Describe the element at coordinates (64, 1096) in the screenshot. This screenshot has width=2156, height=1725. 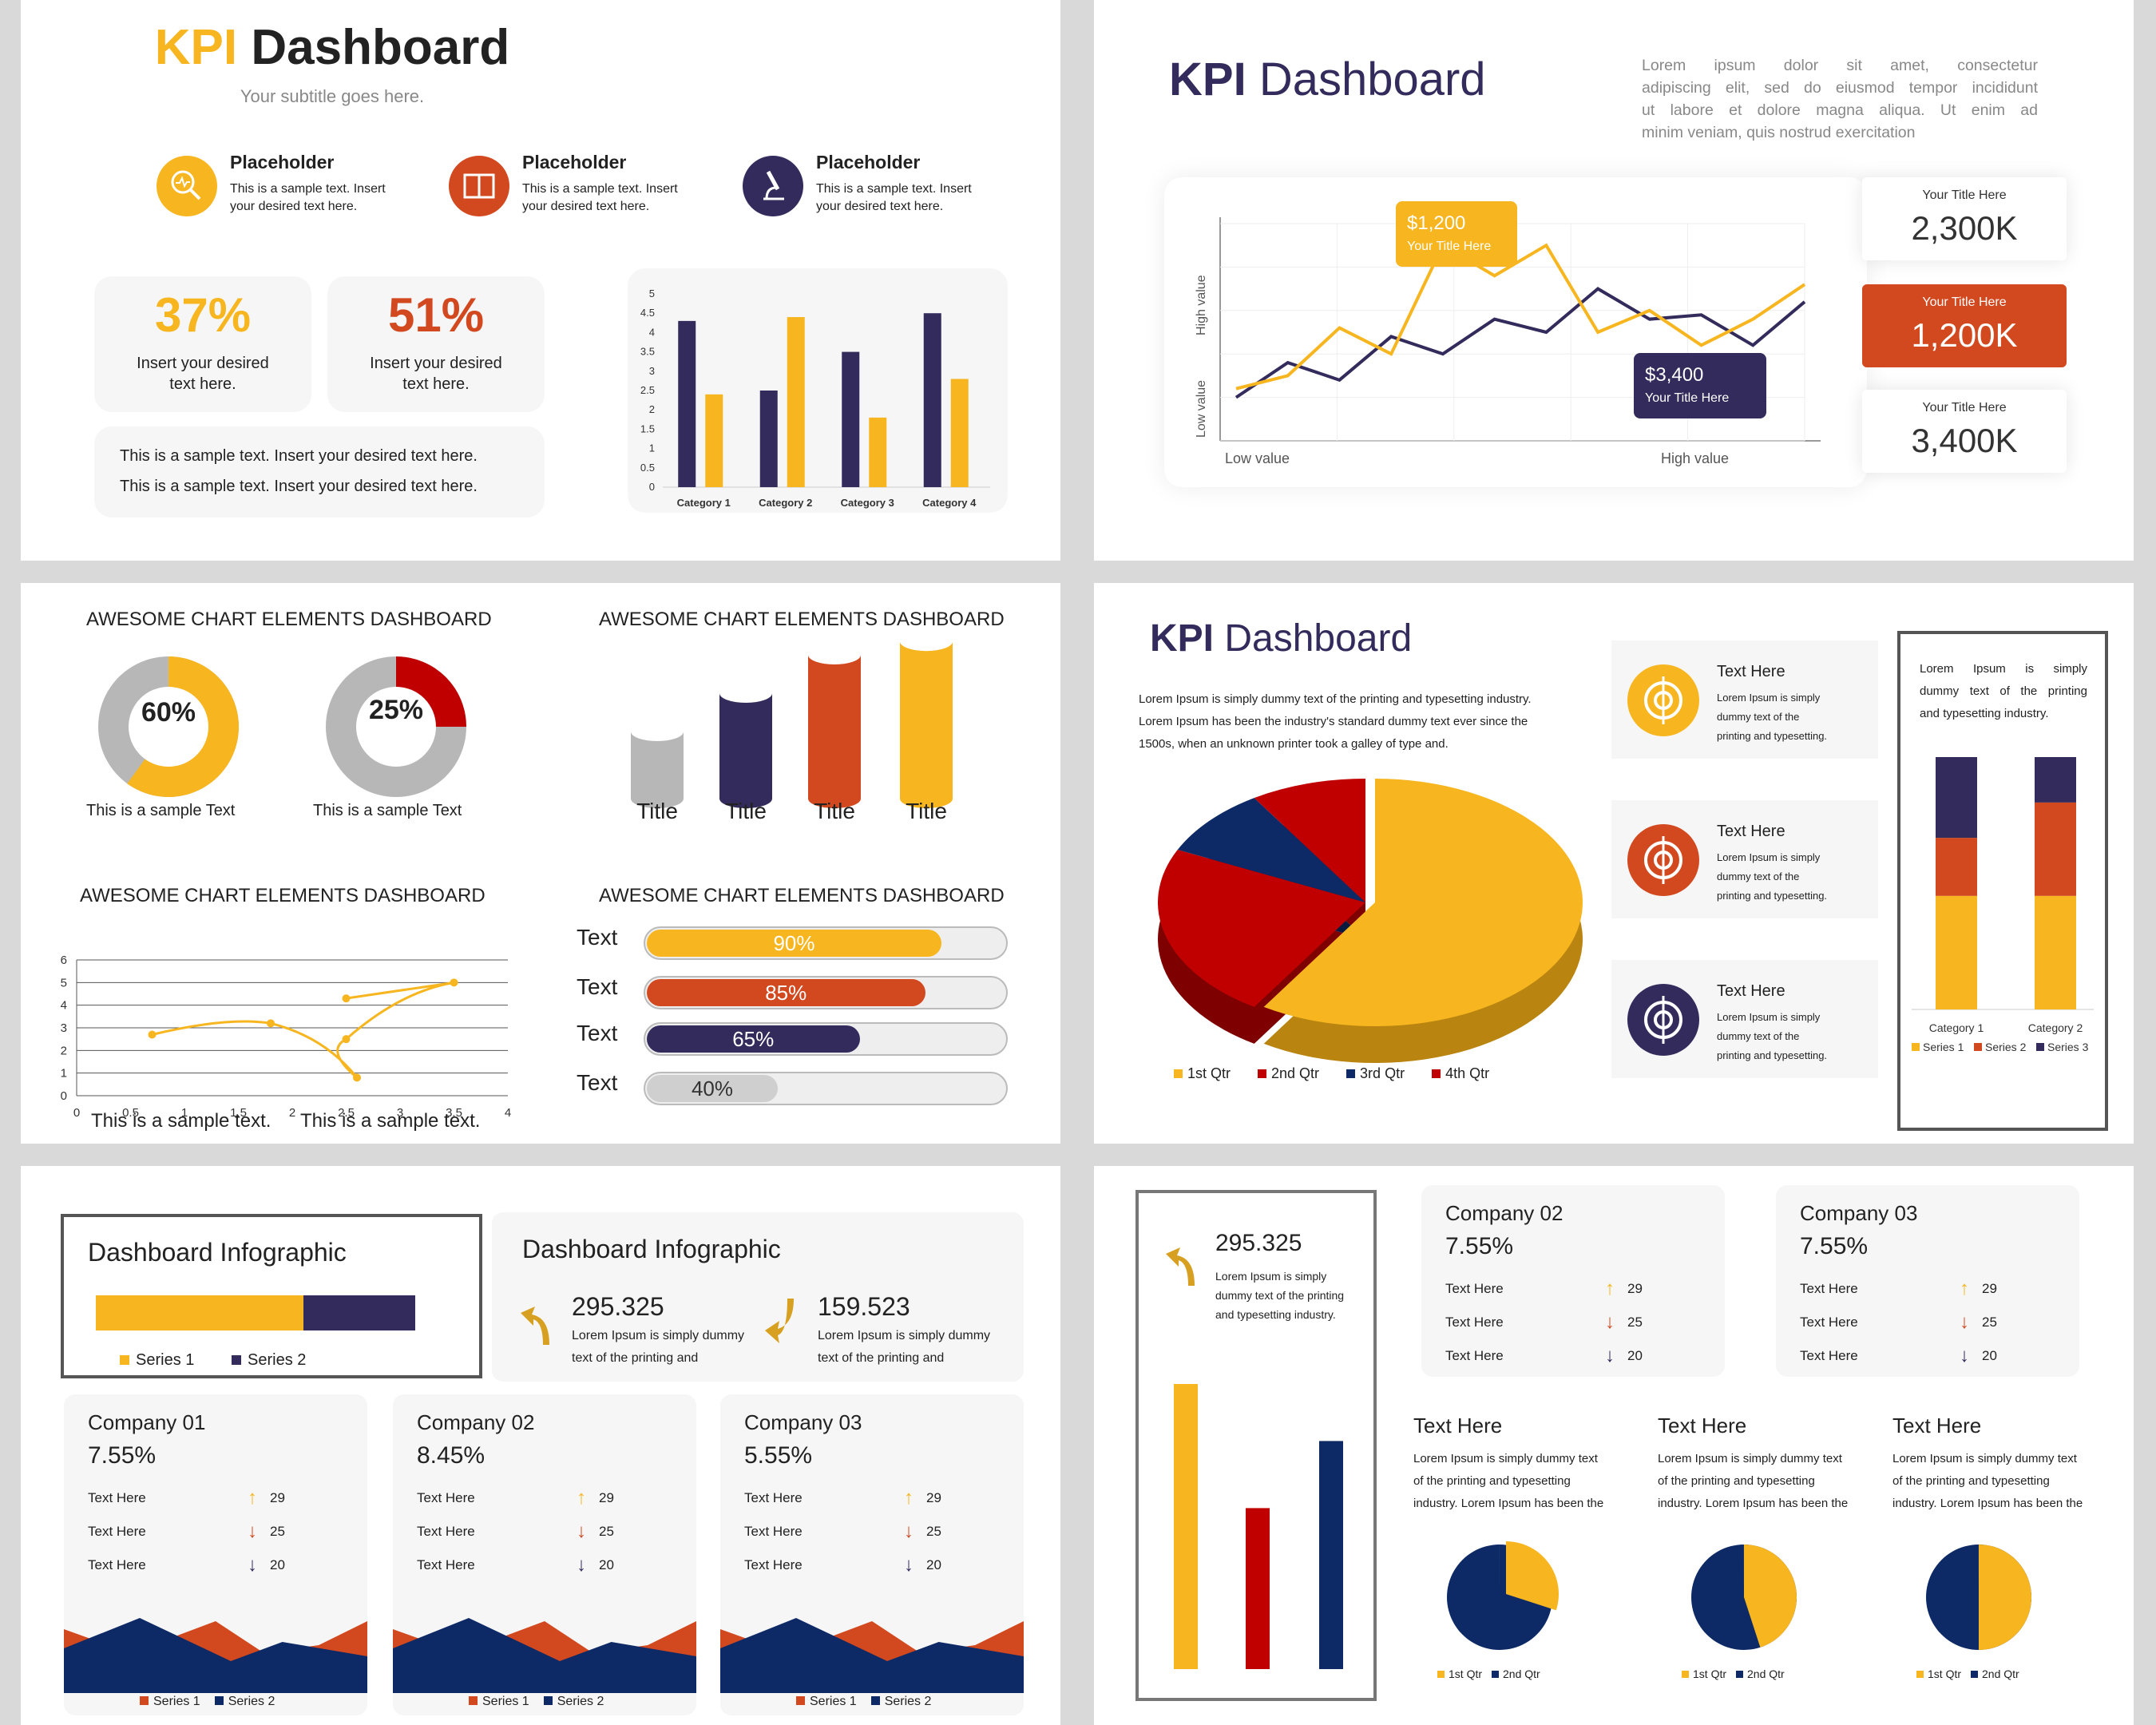
I see `y-tick-label: 0` at that location.